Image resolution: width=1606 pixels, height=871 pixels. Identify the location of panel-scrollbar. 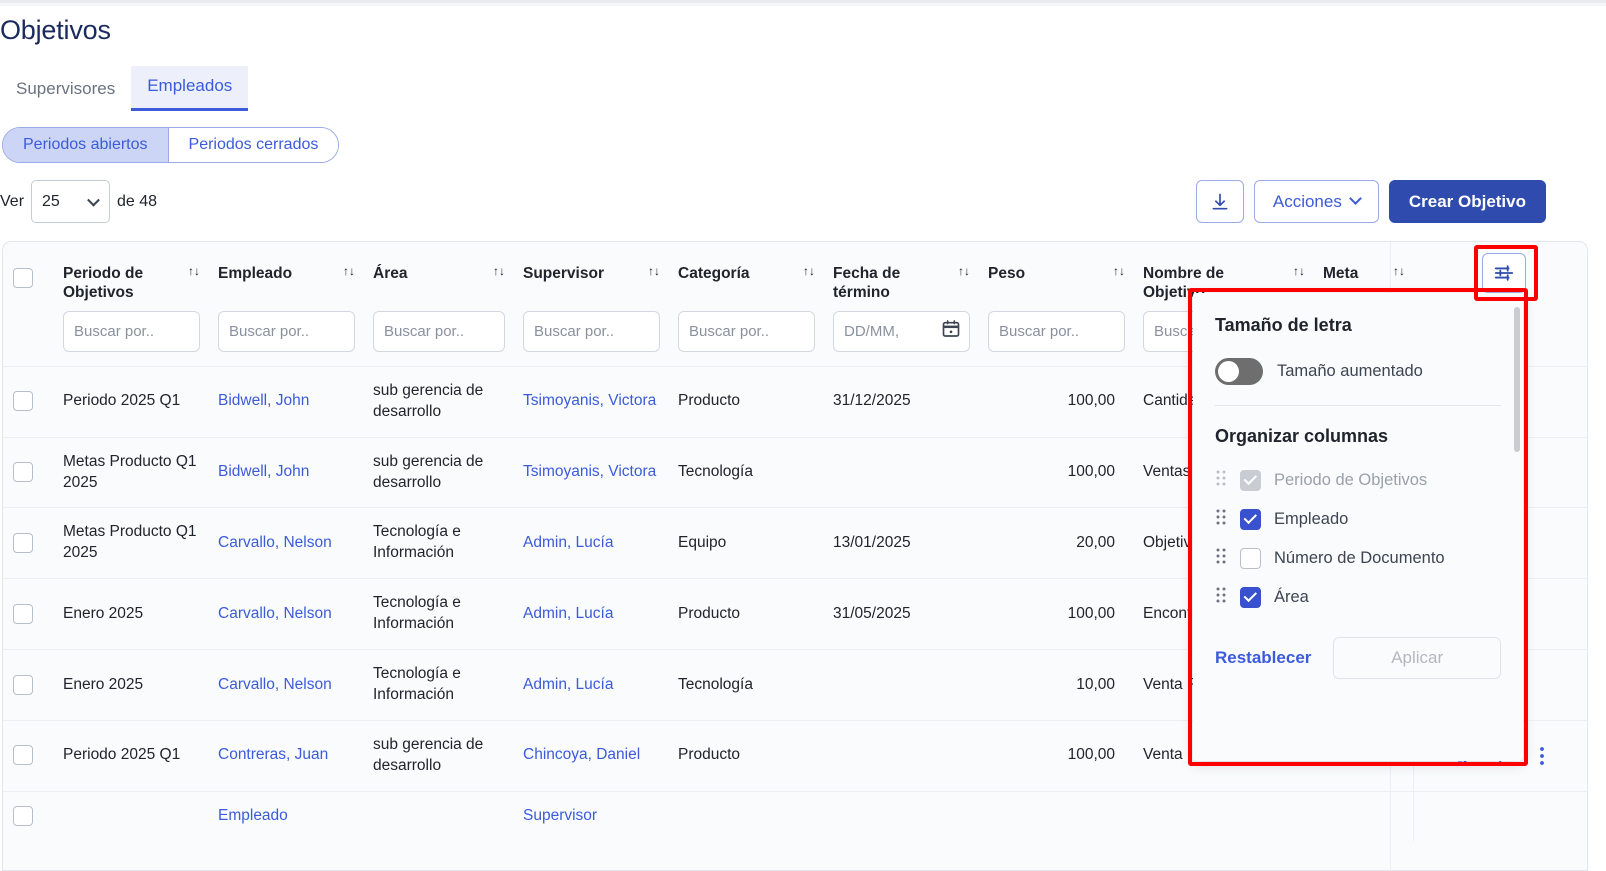
(1517, 379).